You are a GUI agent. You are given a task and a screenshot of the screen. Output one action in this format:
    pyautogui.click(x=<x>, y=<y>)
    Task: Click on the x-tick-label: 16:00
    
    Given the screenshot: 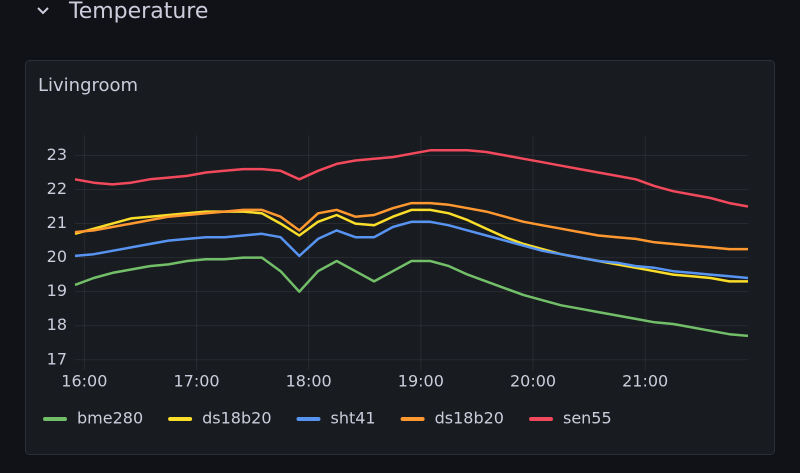 What is the action you would take?
    pyautogui.click(x=84, y=381)
    